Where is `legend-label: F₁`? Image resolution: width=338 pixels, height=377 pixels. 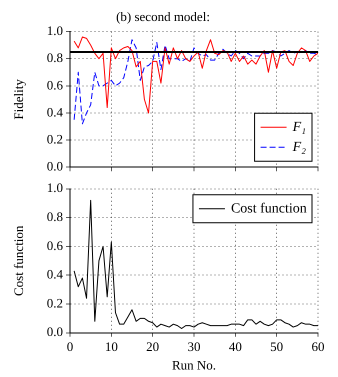 legend-label: F₁ is located at coordinates (299, 127).